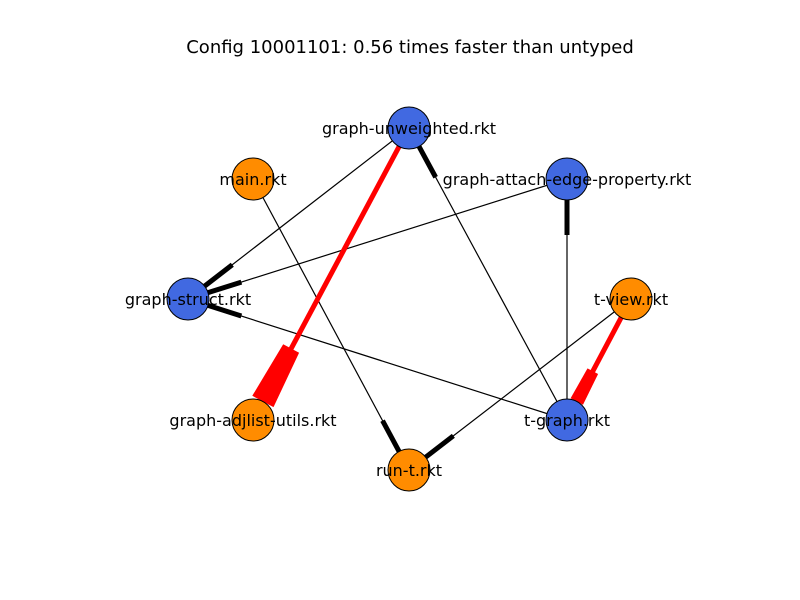  I want to click on edge-graph-attach-edge-property-to-graph-struct, so click(377, 239).